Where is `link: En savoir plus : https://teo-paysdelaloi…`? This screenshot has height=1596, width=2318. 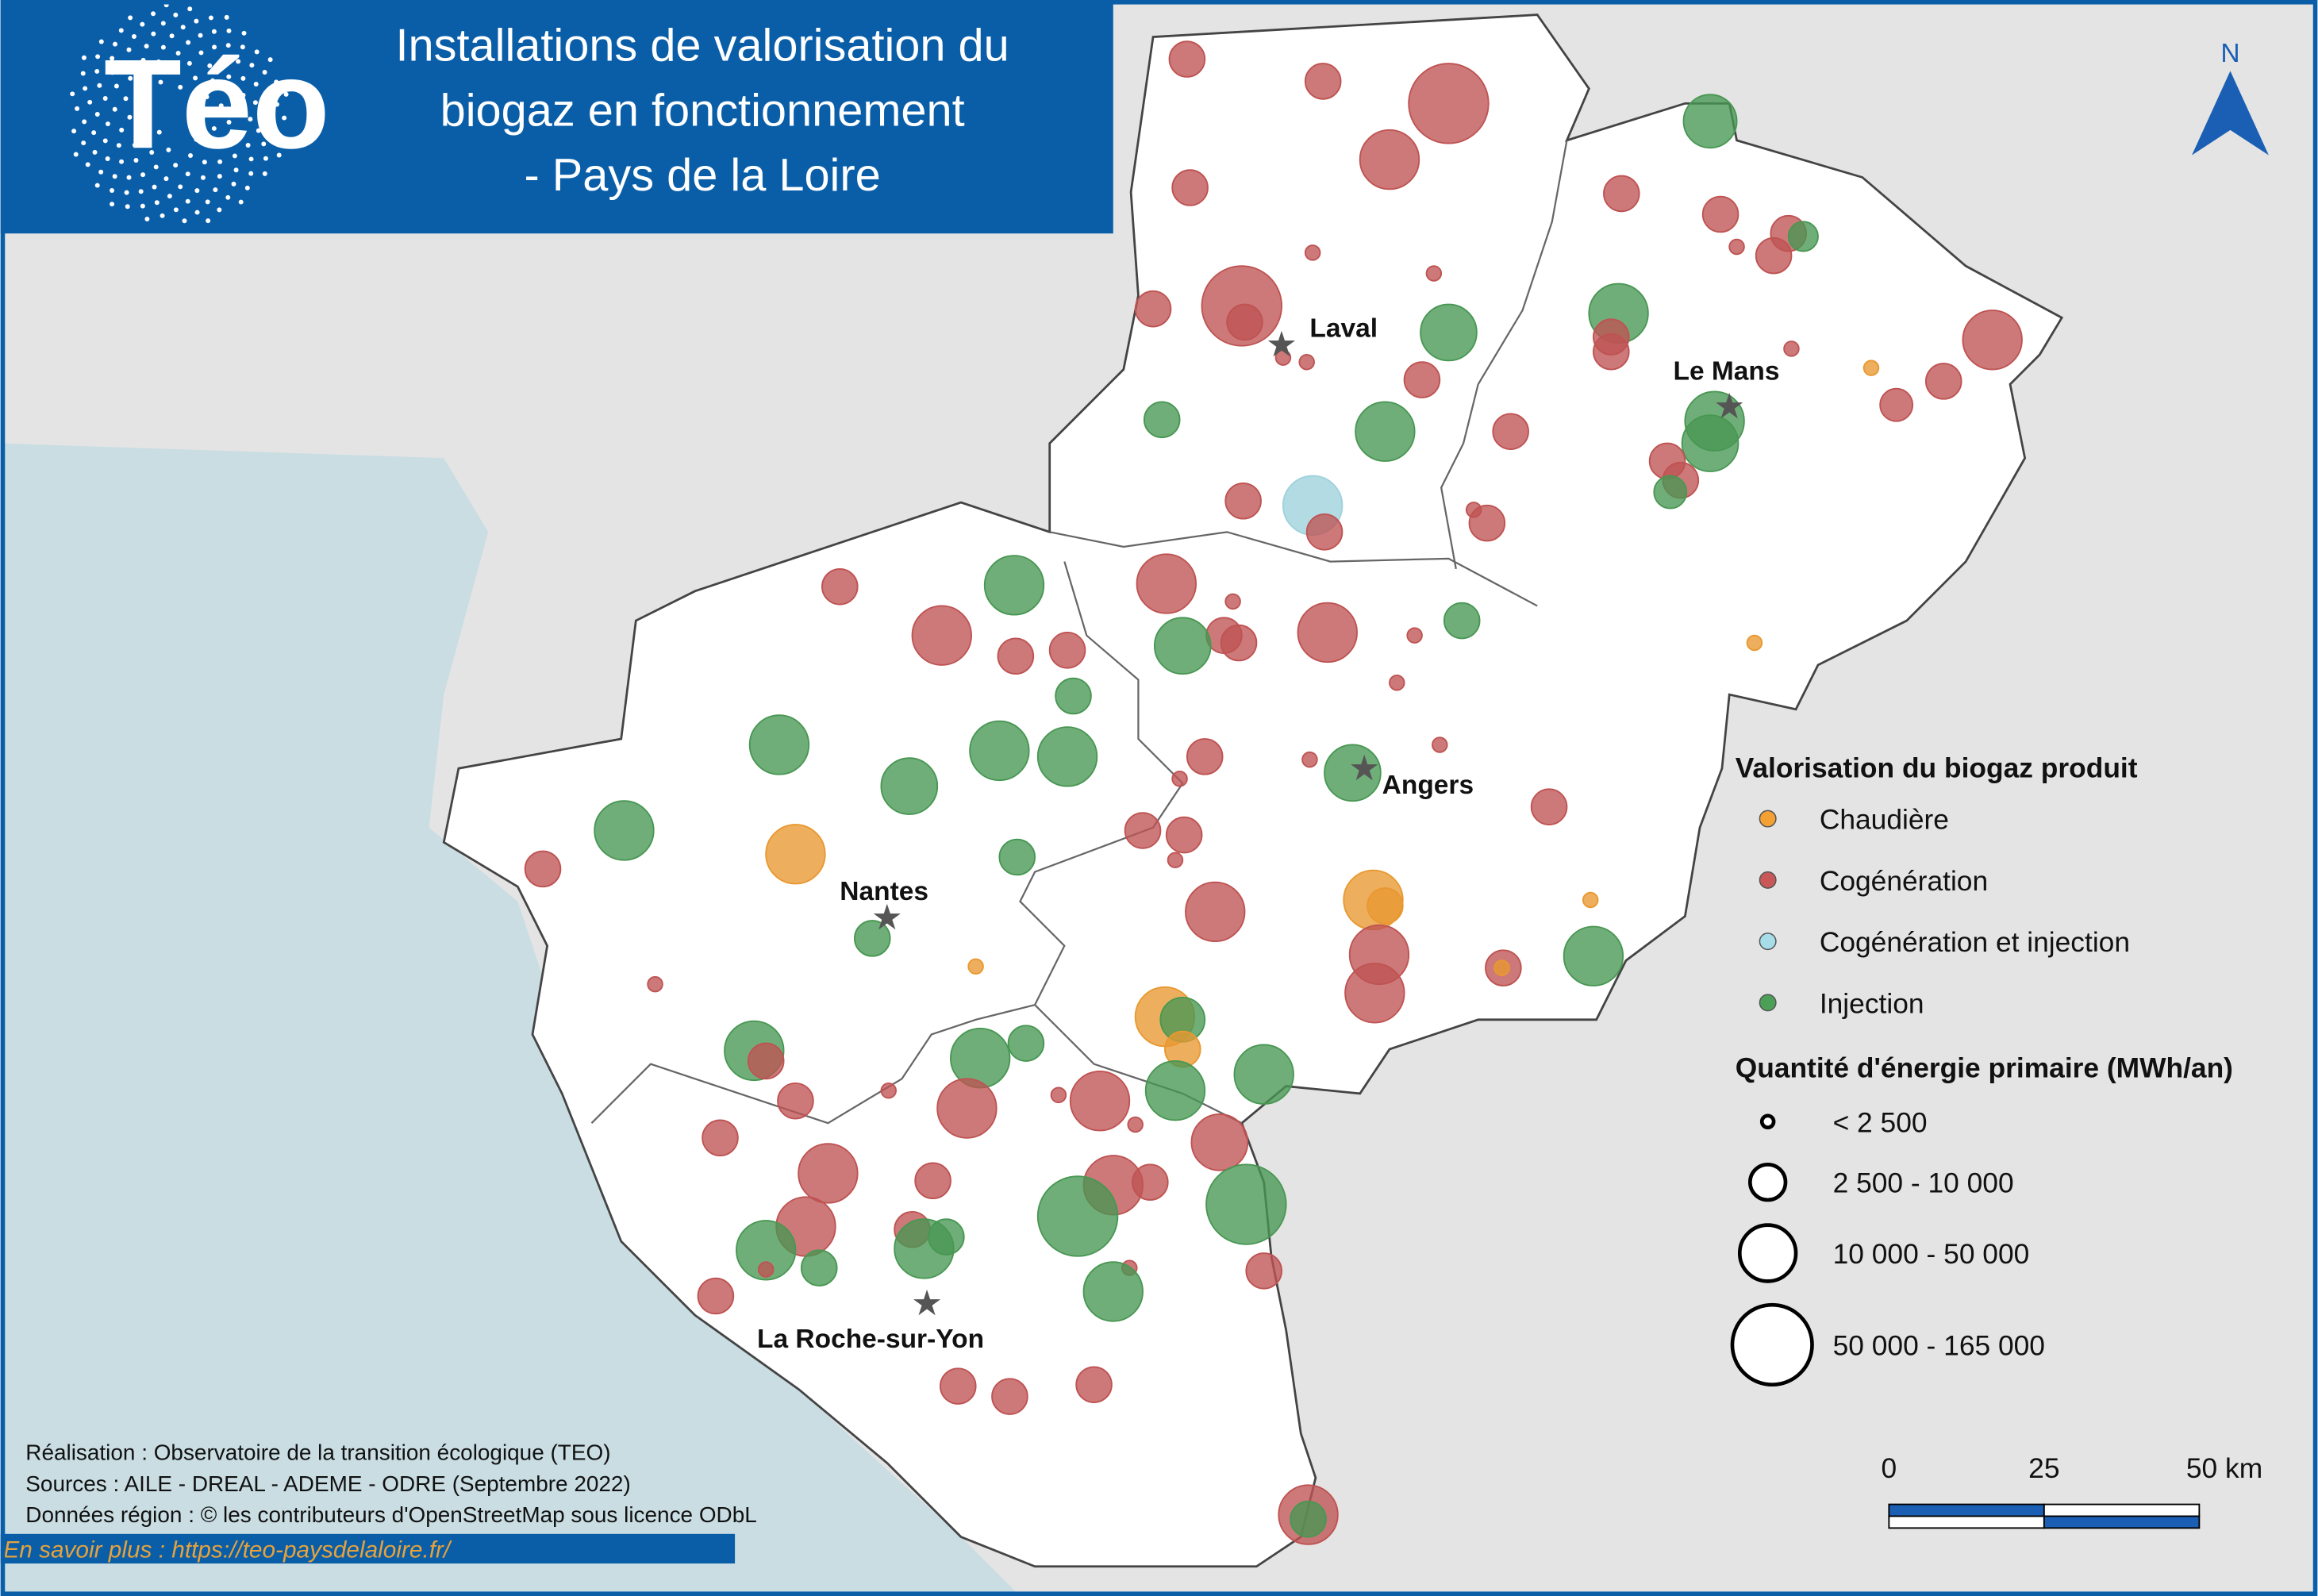
link: En savoir plus : https://teo-paysdelaloi… is located at coordinates (228, 1550).